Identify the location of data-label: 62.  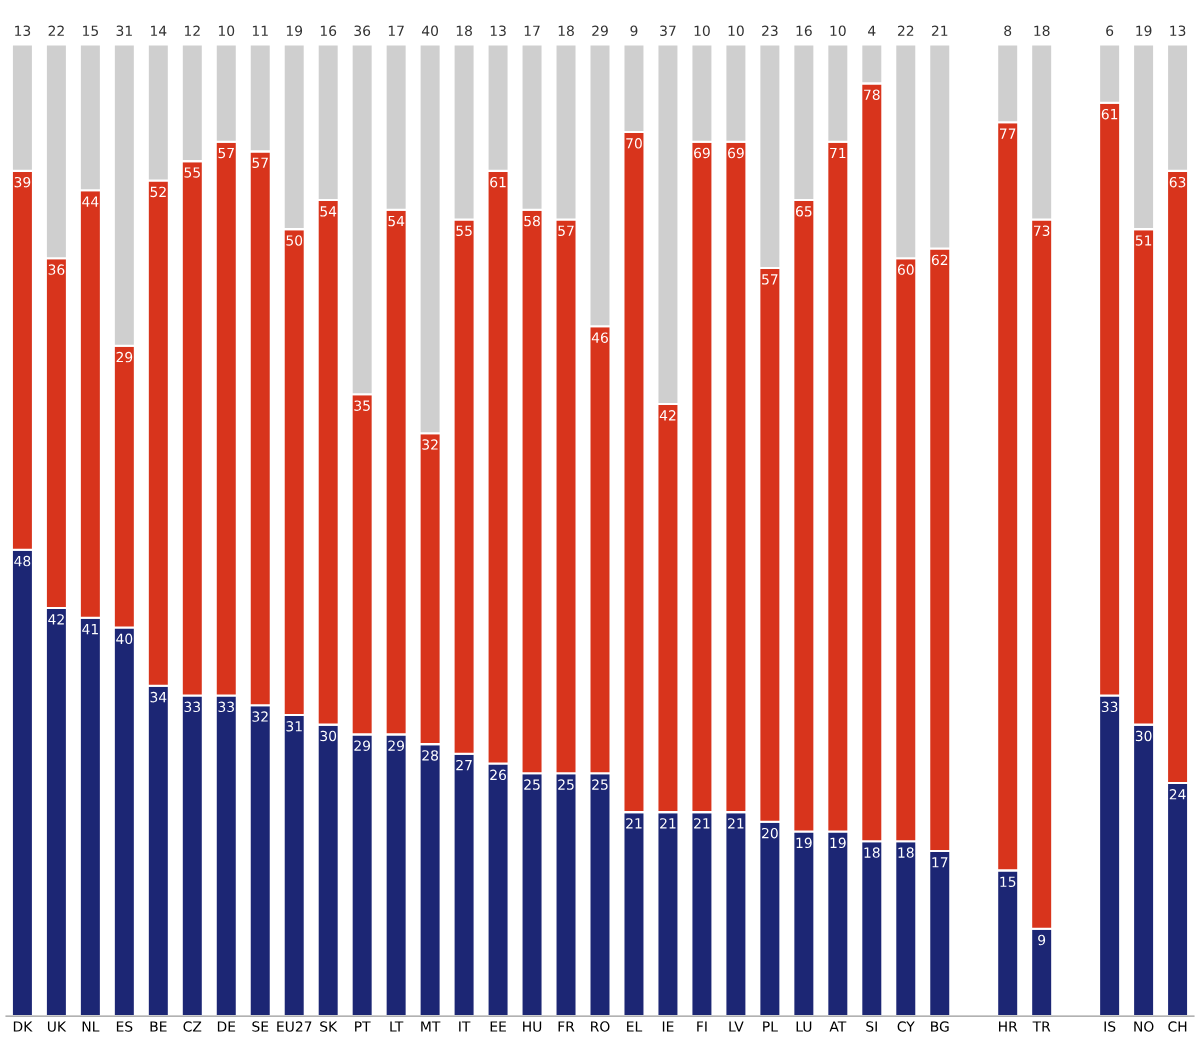
(939, 260).